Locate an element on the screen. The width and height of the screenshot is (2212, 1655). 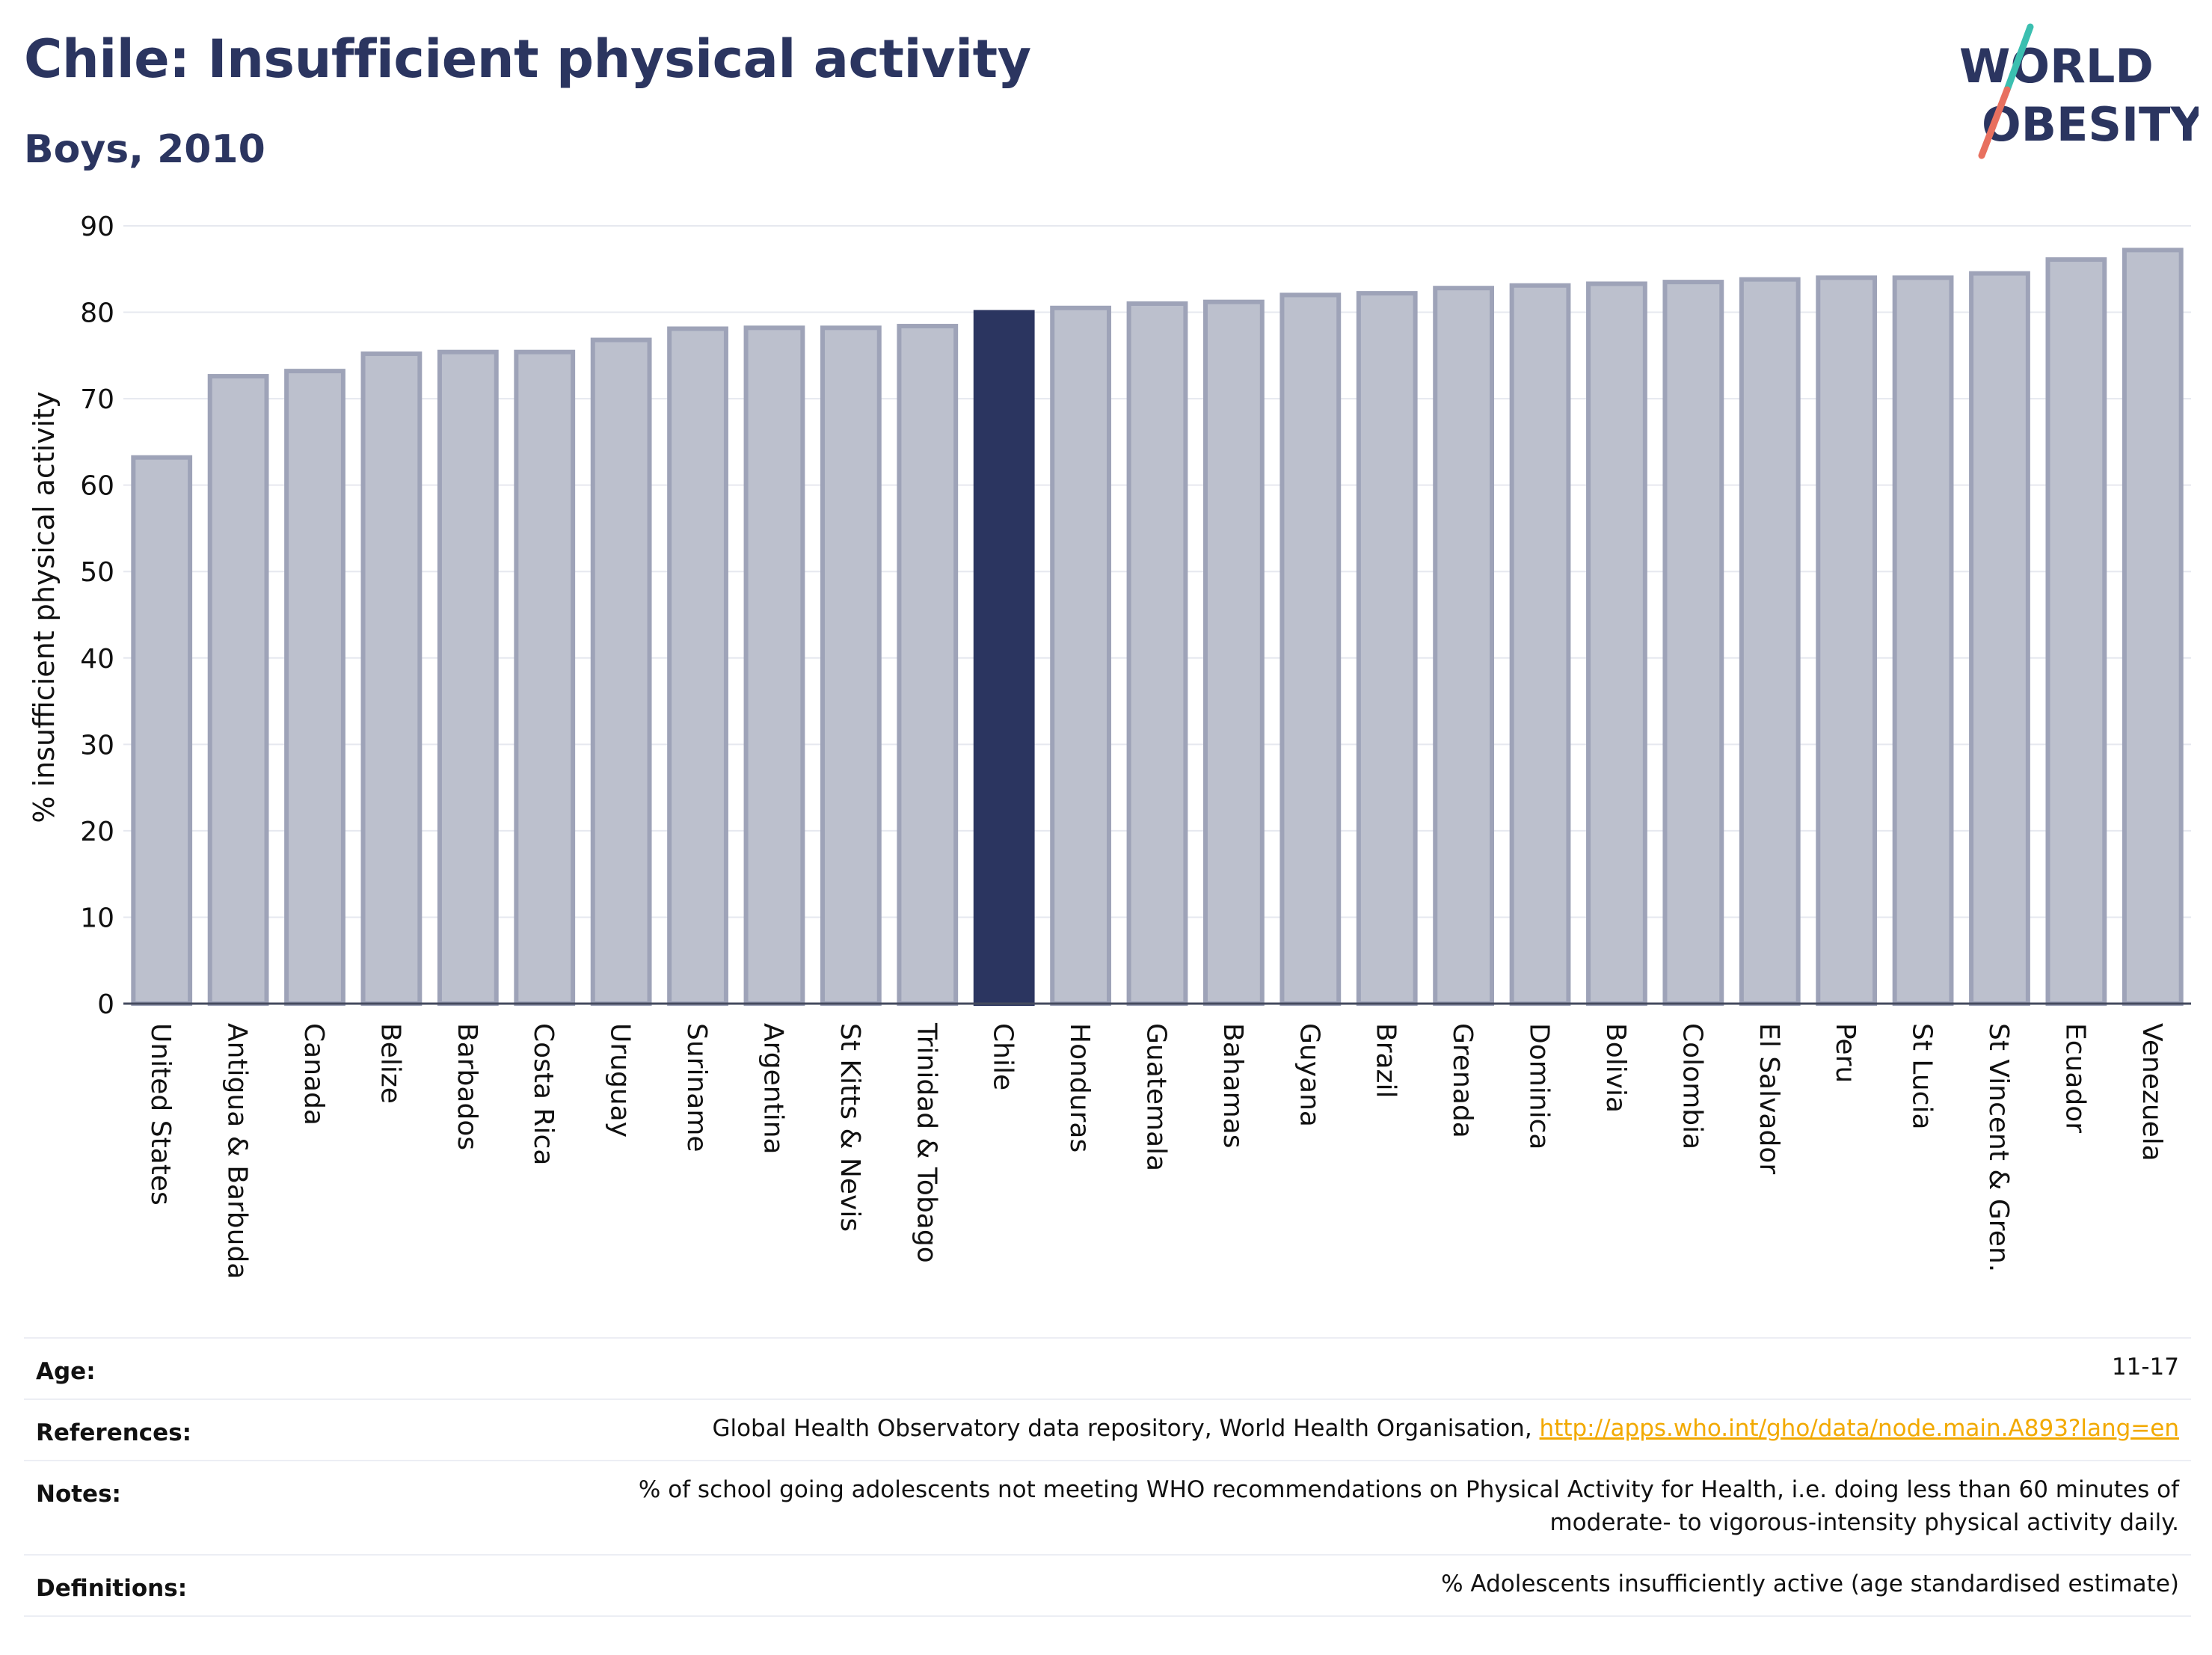
bar-guyana is located at coordinates (1310, 649).